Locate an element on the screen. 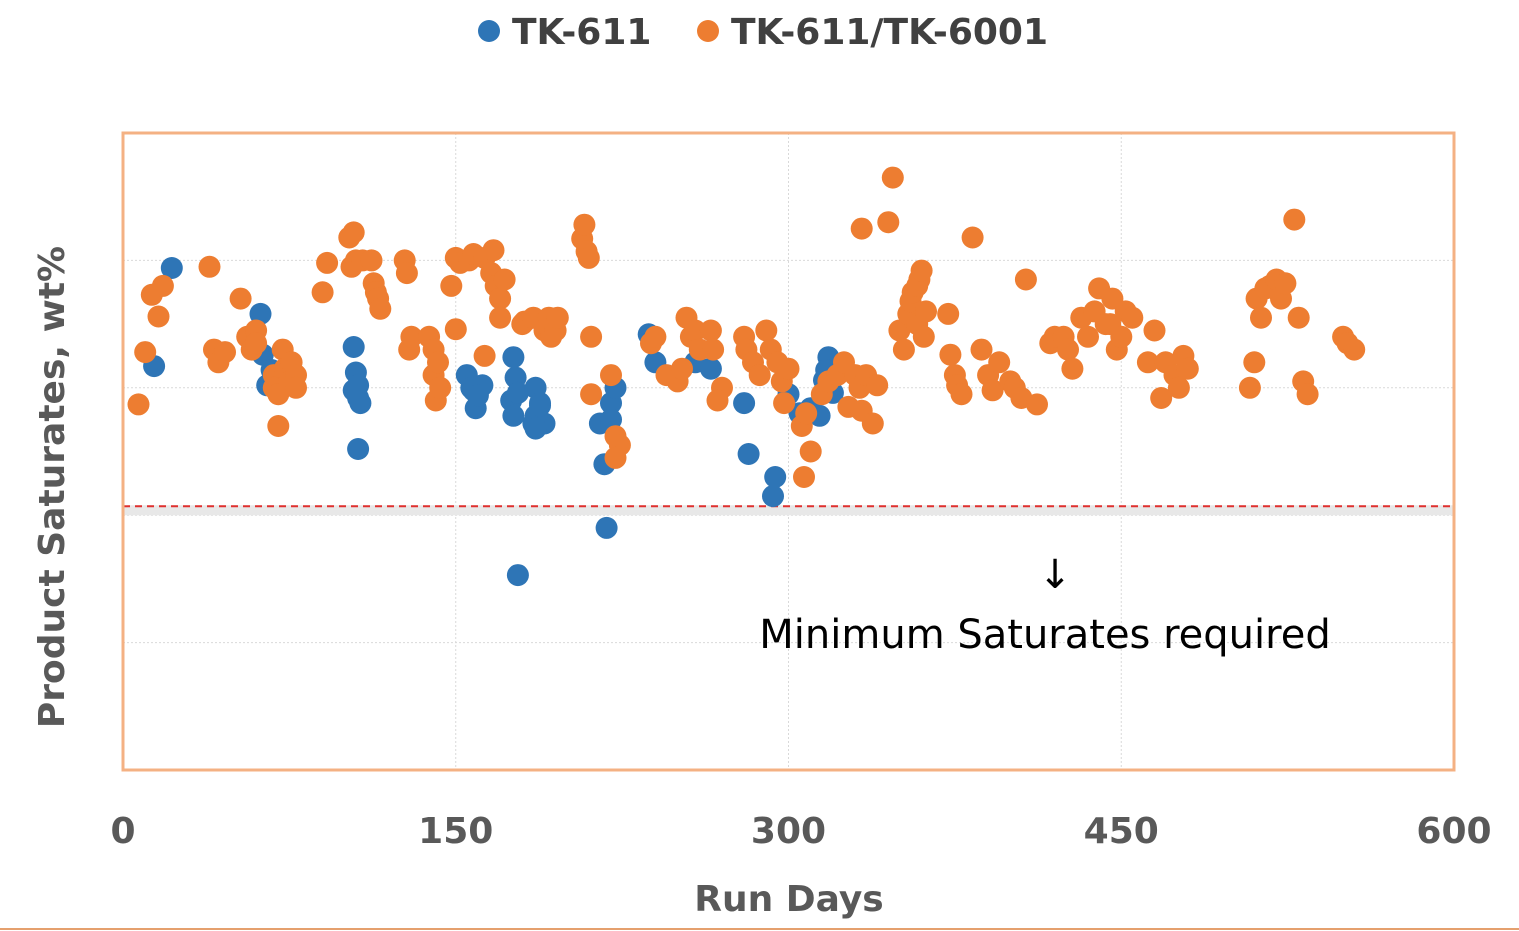 This screenshot has width=1519, height=931. x-tick-label: 600 is located at coordinates (1453, 831).